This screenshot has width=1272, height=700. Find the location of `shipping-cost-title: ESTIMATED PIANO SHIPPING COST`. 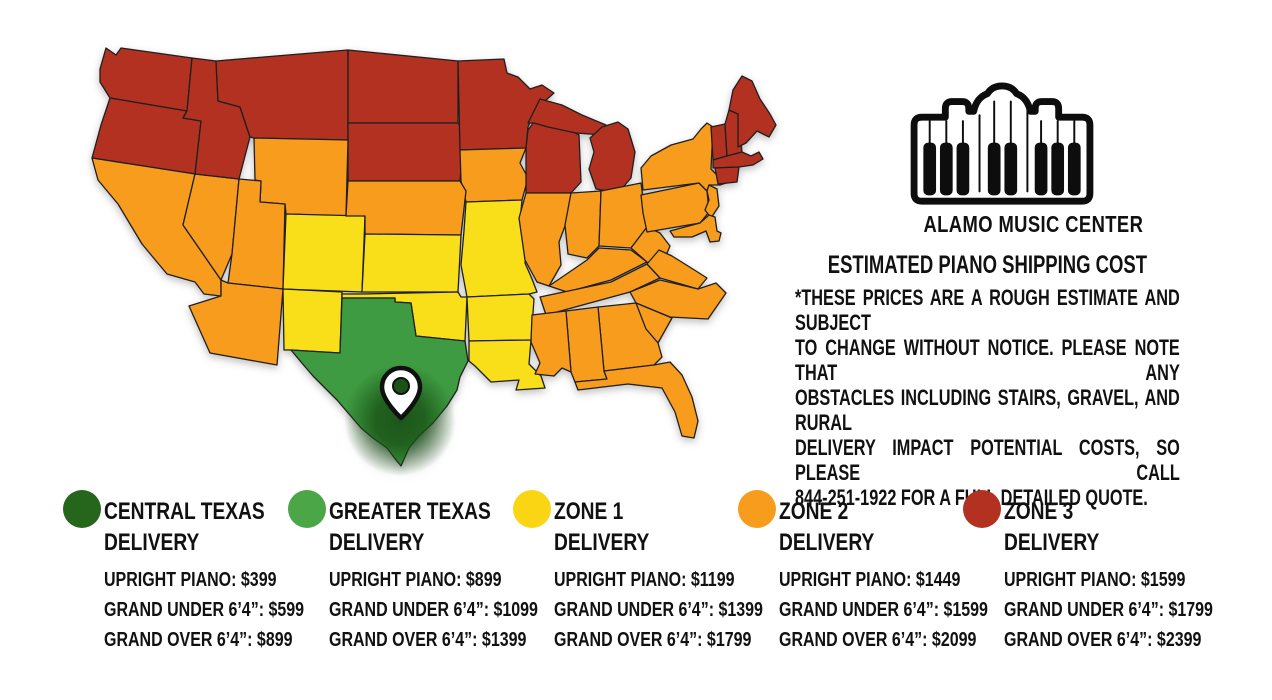

shipping-cost-title: ESTIMATED PIANO SHIPPING COST is located at coordinates (987, 265).